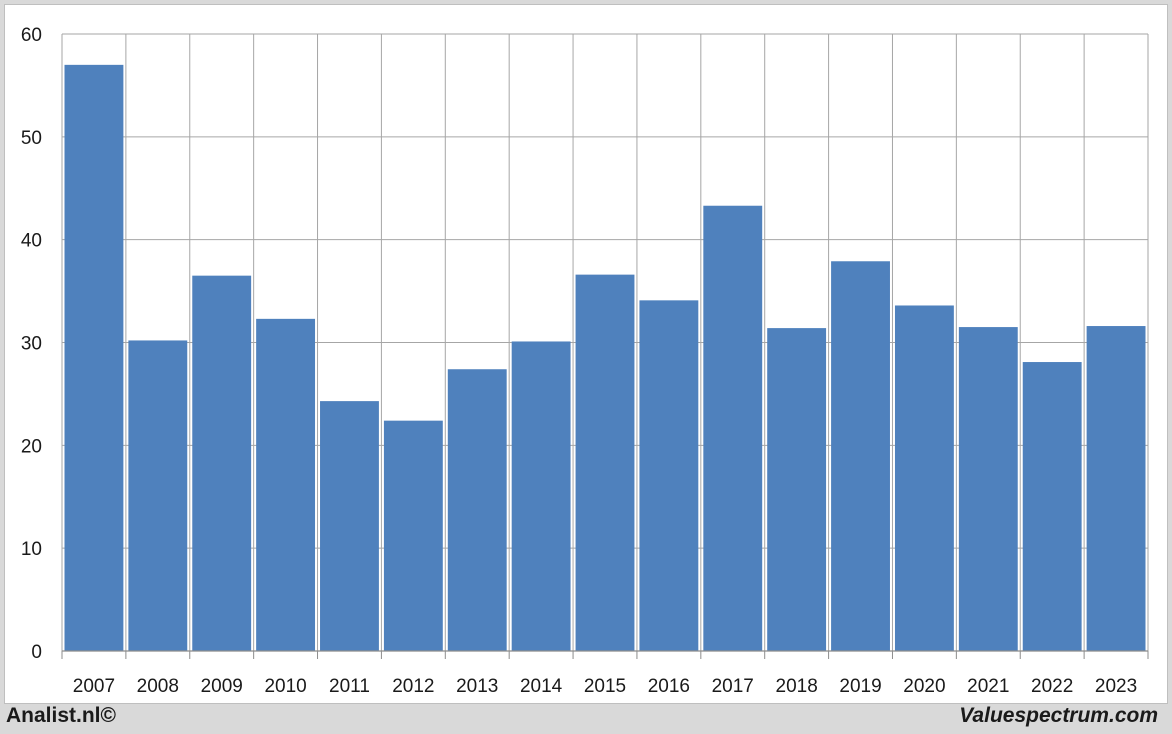 The width and height of the screenshot is (1172, 734). Describe the element at coordinates (924, 686) in the screenshot. I see `x-tick-label: 2020` at that location.